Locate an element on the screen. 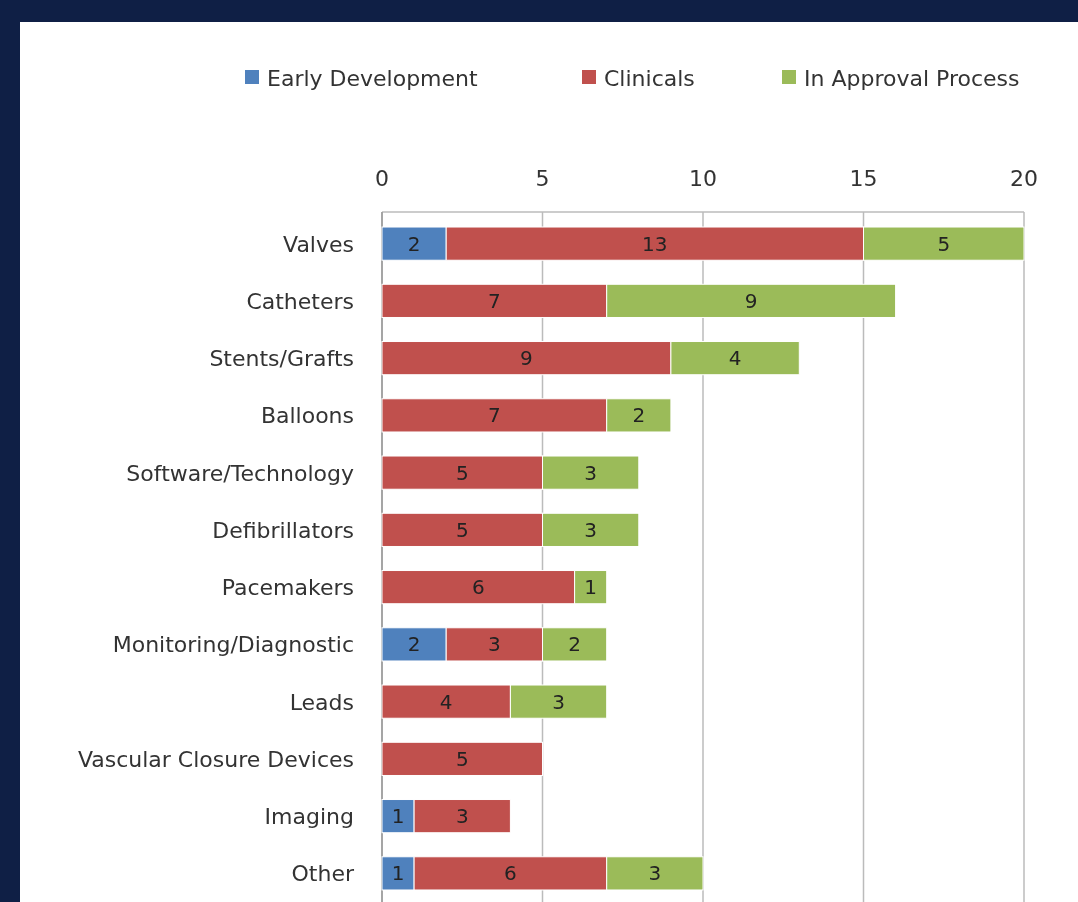  x-tick-label: 20 is located at coordinates (1024, 178).